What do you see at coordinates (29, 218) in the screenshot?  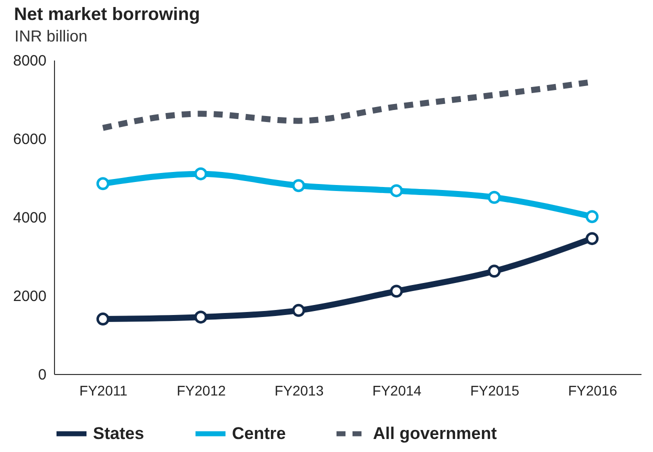 I see `y-tick-label: 4000` at bounding box center [29, 218].